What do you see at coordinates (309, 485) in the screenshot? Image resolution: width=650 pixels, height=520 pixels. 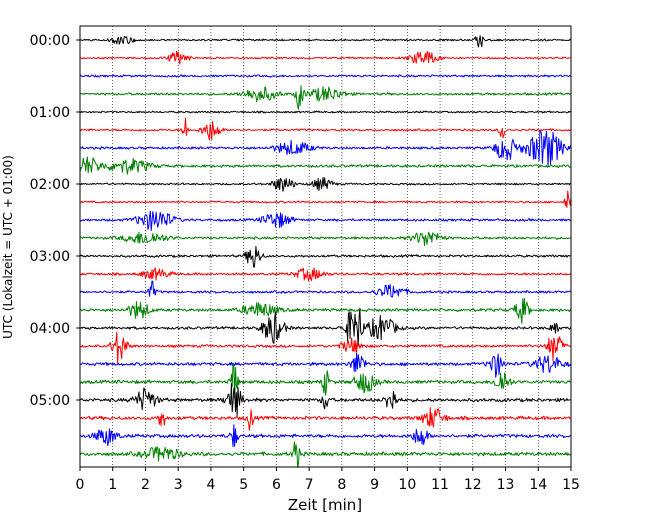 I see `x-tick-label: 7` at bounding box center [309, 485].